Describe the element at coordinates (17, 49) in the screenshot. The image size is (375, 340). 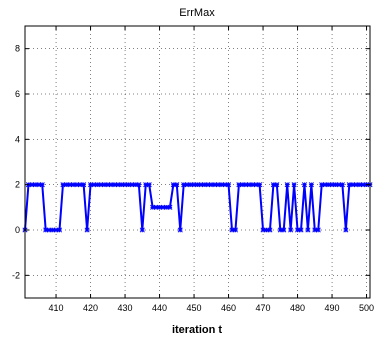
I see `y-tick-label: 8` at that location.